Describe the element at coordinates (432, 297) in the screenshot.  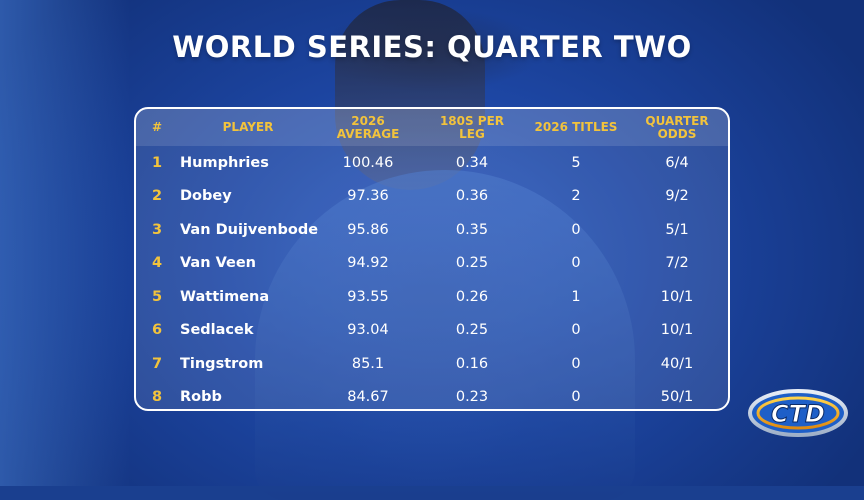
I see `table-row: 5 Wattimena 93.55 0.26 1 10/1` at that location.